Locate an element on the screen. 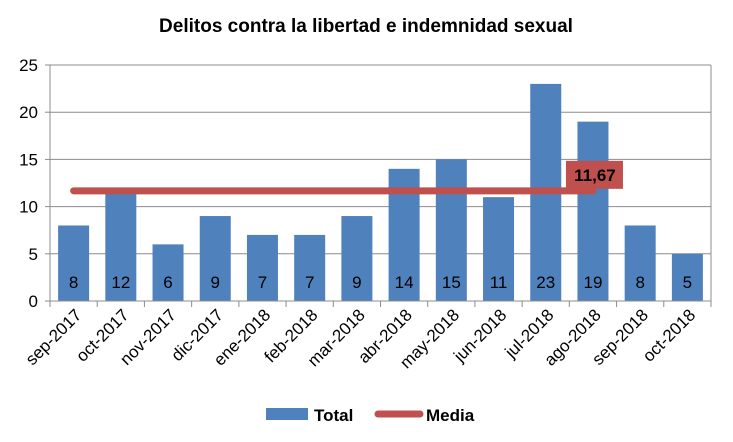 Image resolution: width=733 pixels, height=442 pixels. bar-data-label: 6 is located at coordinates (167, 282).